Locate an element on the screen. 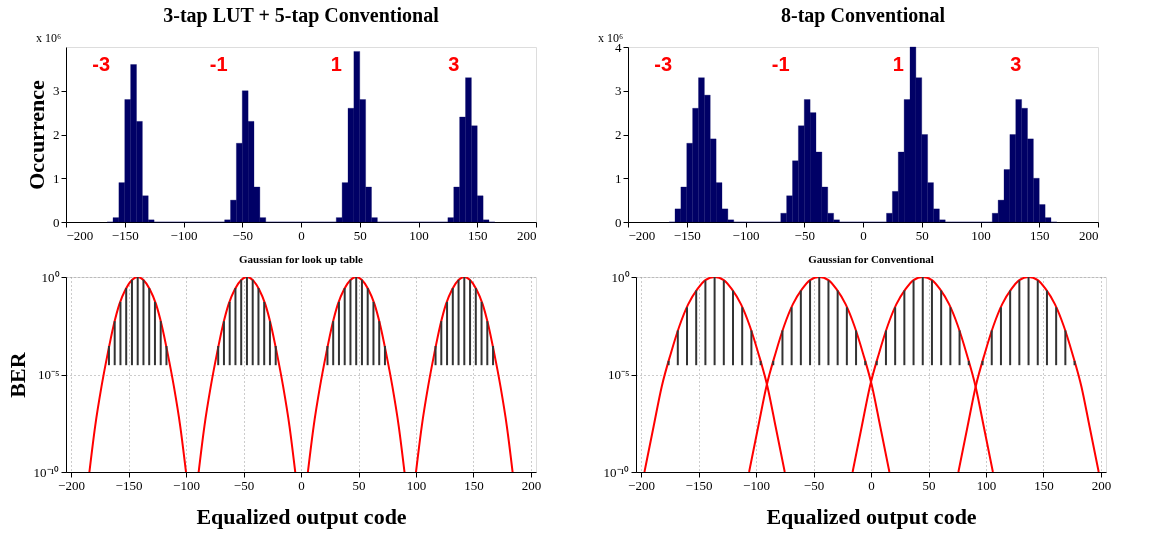  y-tick-label: 10⁻⁵ is located at coordinates (618, 374).